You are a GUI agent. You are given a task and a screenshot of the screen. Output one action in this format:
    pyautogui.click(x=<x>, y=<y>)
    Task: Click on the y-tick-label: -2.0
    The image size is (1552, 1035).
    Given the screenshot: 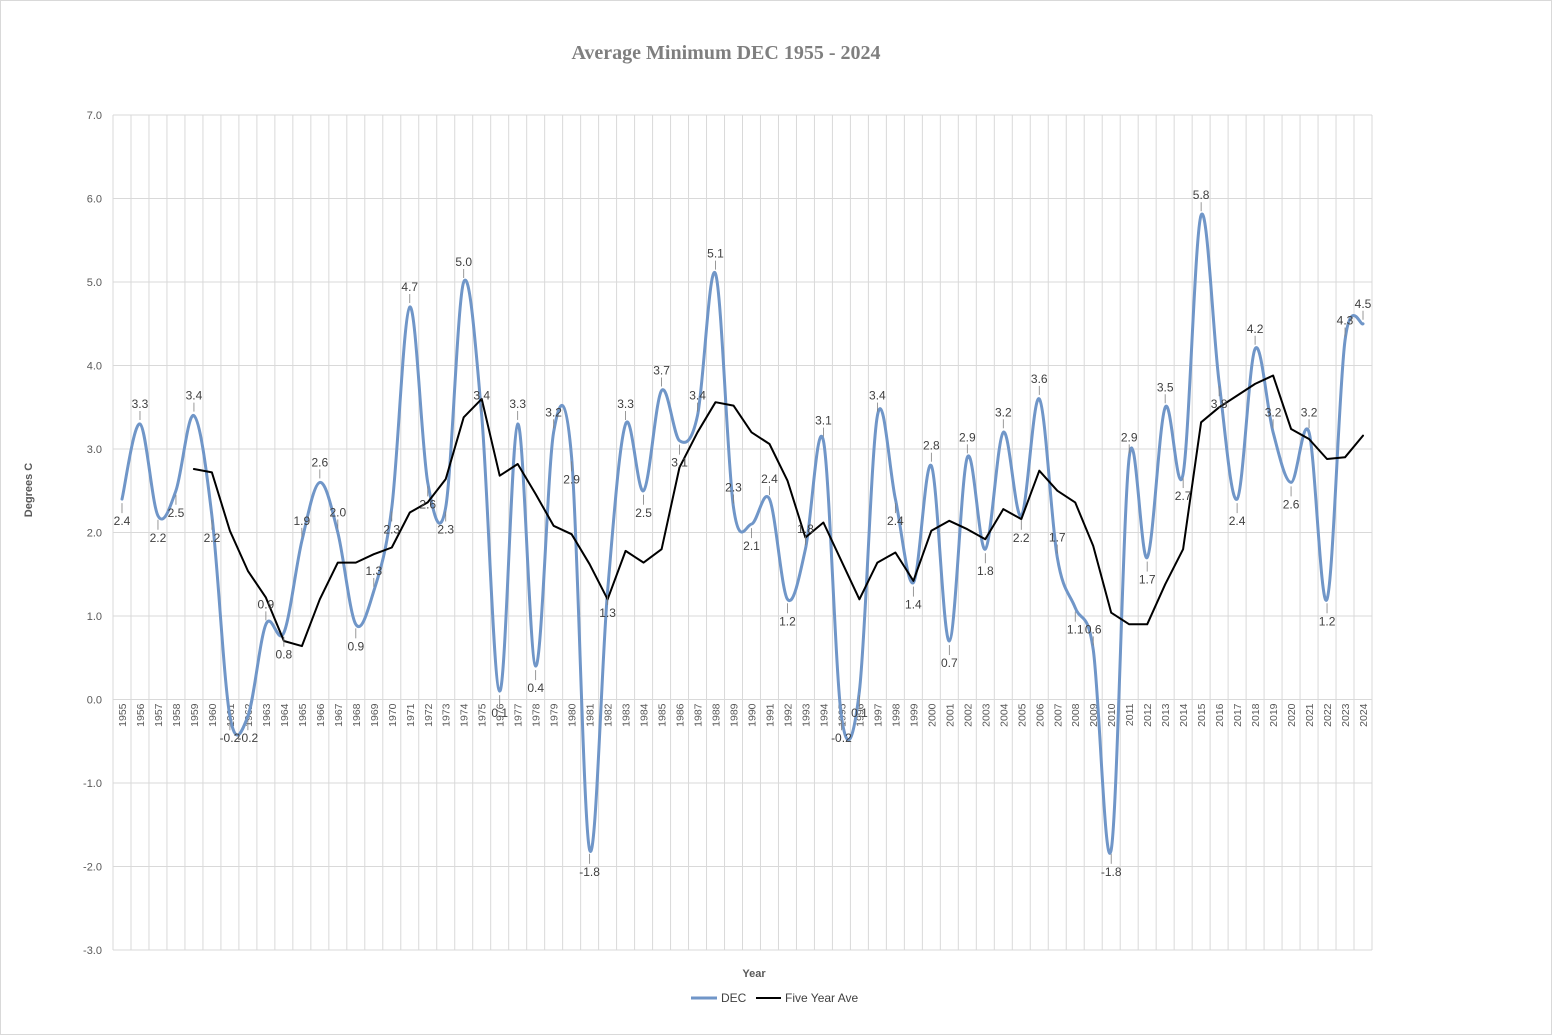 What is the action you would take?
    pyautogui.click(x=92, y=868)
    